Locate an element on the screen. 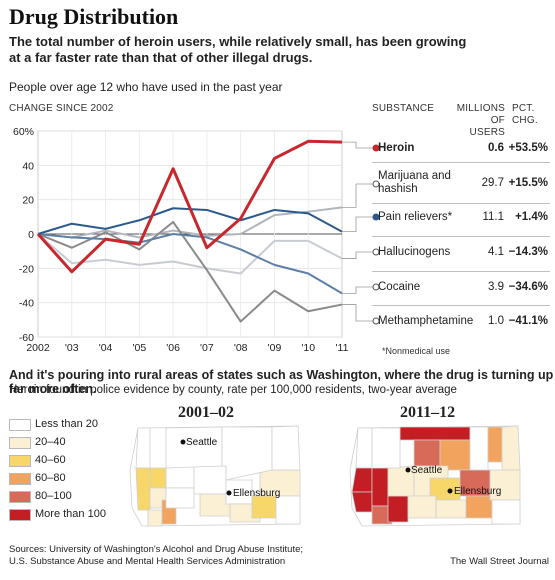 The image size is (555, 580). row-pct: −34.6% is located at coordinates (528, 287).